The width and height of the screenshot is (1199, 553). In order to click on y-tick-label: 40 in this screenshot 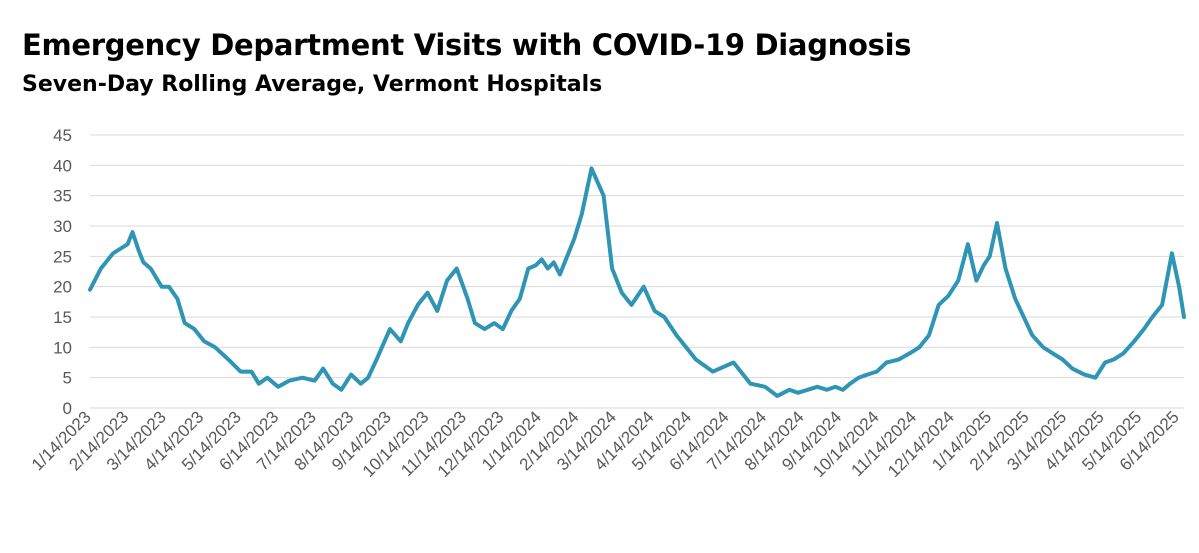, I will do `click(62, 165)`.